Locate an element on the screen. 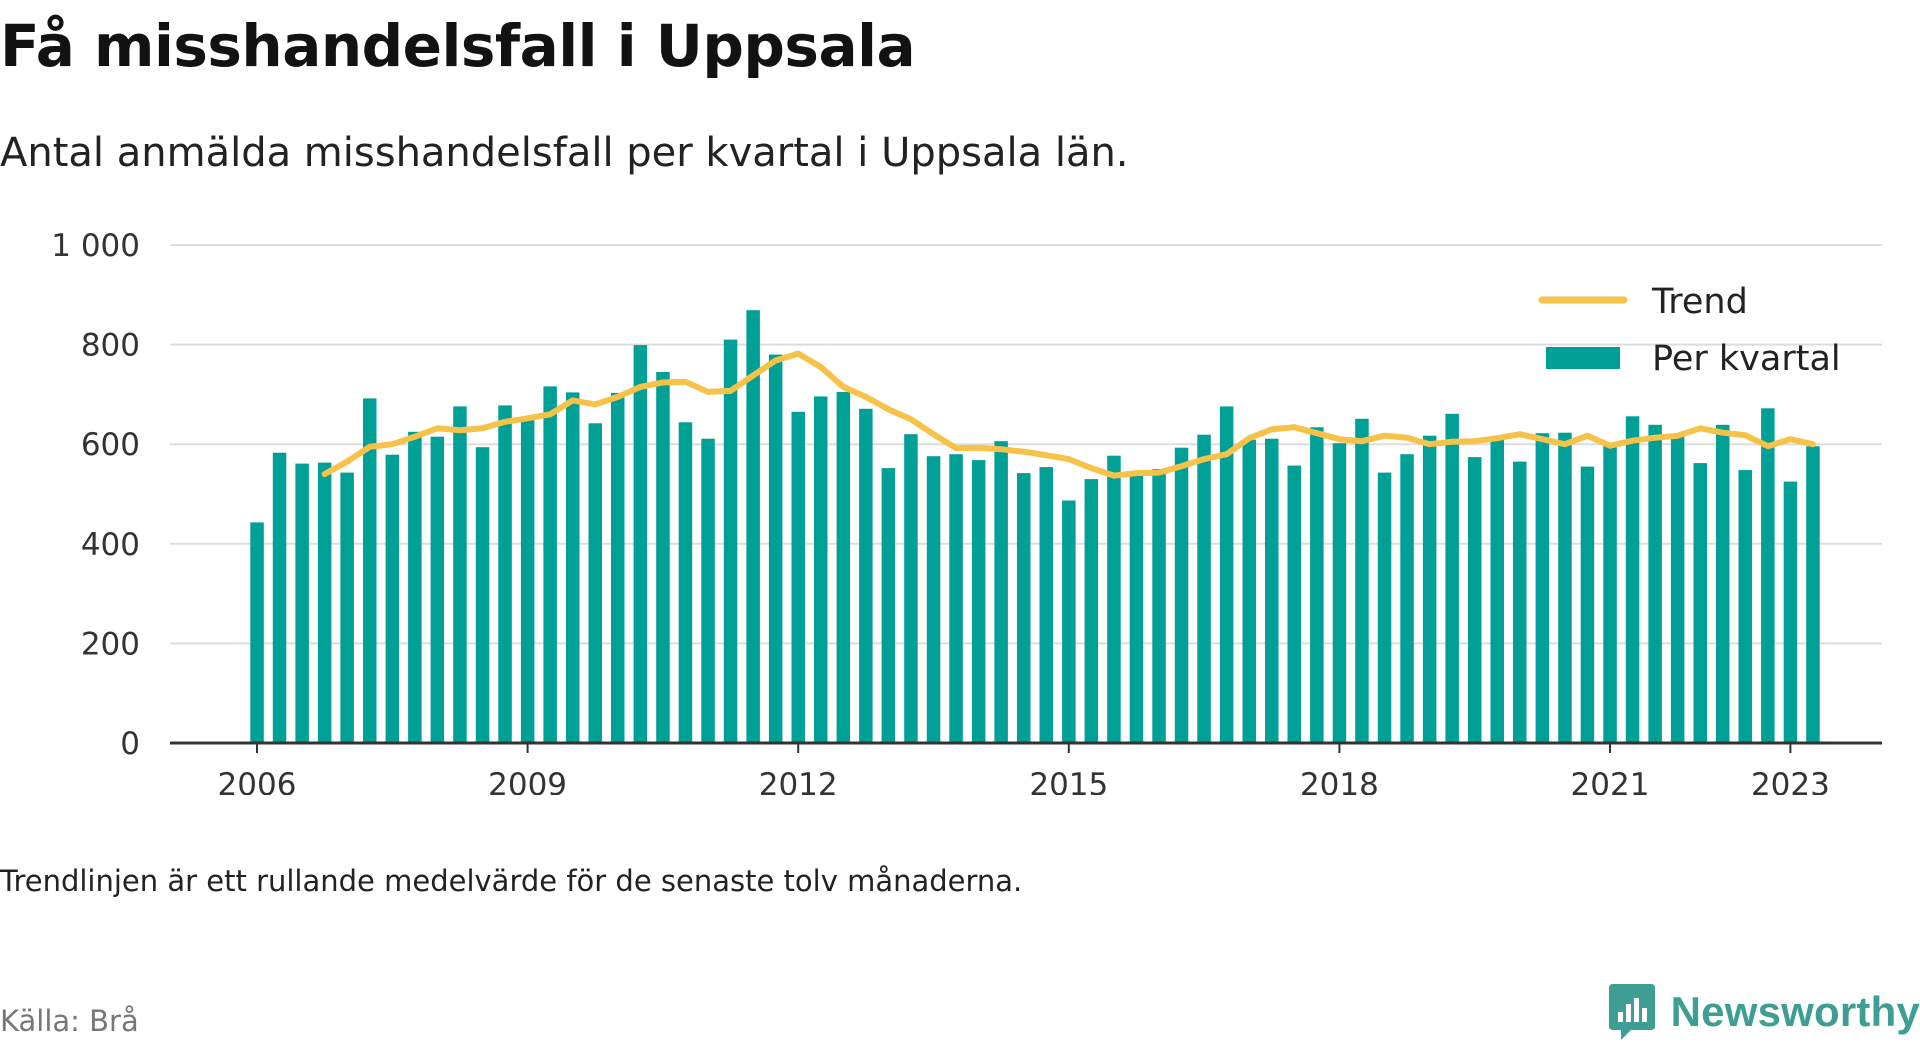  x-tick-label: 2006 is located at coordinates (257, 781).